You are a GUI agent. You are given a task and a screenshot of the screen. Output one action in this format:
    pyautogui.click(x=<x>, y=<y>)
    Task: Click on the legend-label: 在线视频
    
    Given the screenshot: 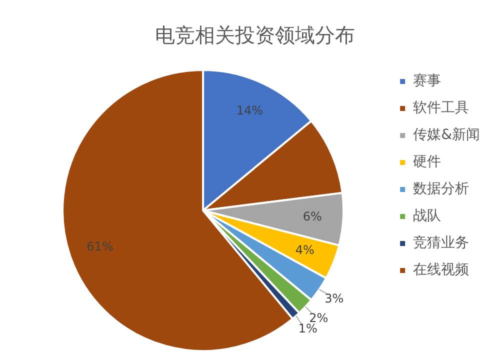 What is the action you would take?
    pyautogui.click(x=441, y=270)
    